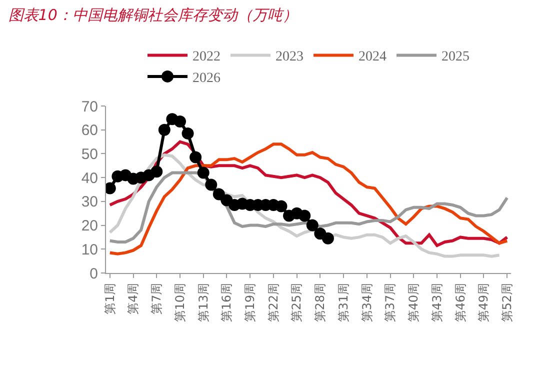 Image resolution: width=553 pixels, height=381 pixels. What do you see at coordinates (89, 131) in the screenshot?
I see `y-tick-label: 60` at bounding box center [89, 131].